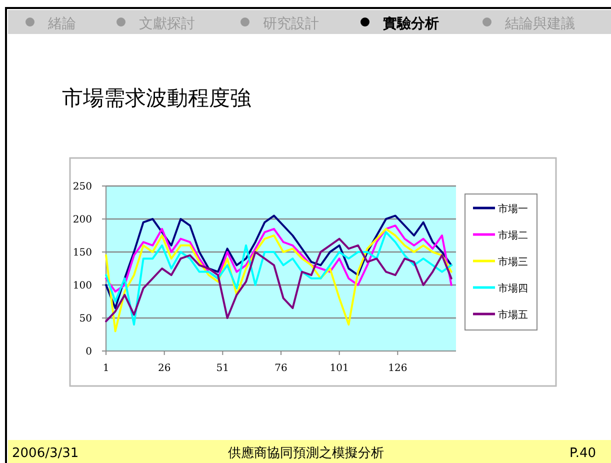  What do you see at coordinates (583, 453) in the screenshot?
I see `text: P.40` at bounding box center [583, 453].